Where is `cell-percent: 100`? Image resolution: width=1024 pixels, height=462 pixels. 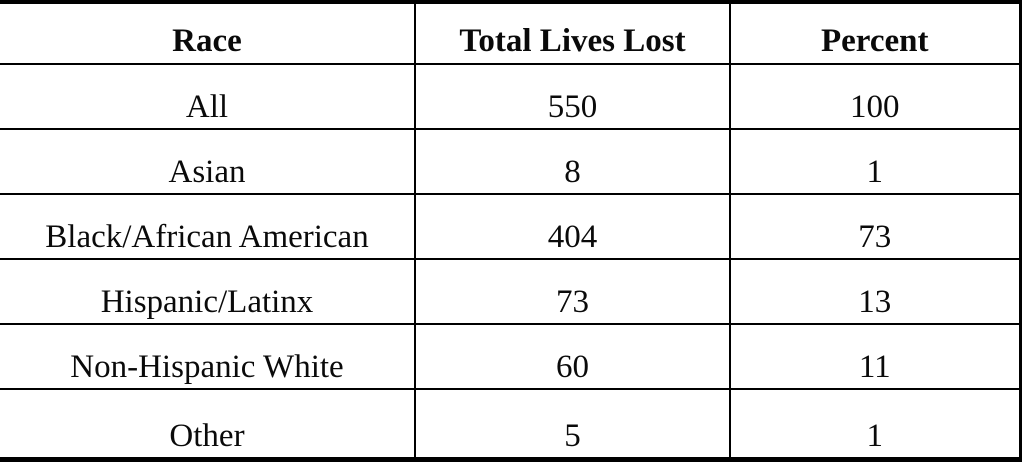 cell-percent: 100 is located at coordinates (875, 96).